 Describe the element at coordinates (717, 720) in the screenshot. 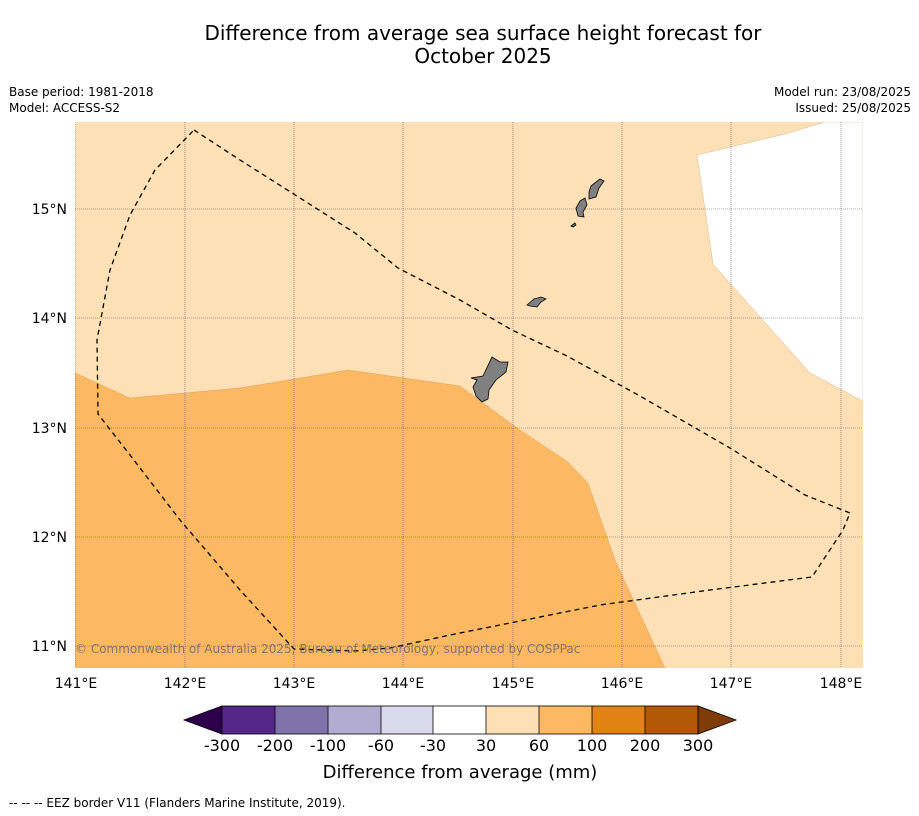

I see `colorbar-max-arrow` at that location.